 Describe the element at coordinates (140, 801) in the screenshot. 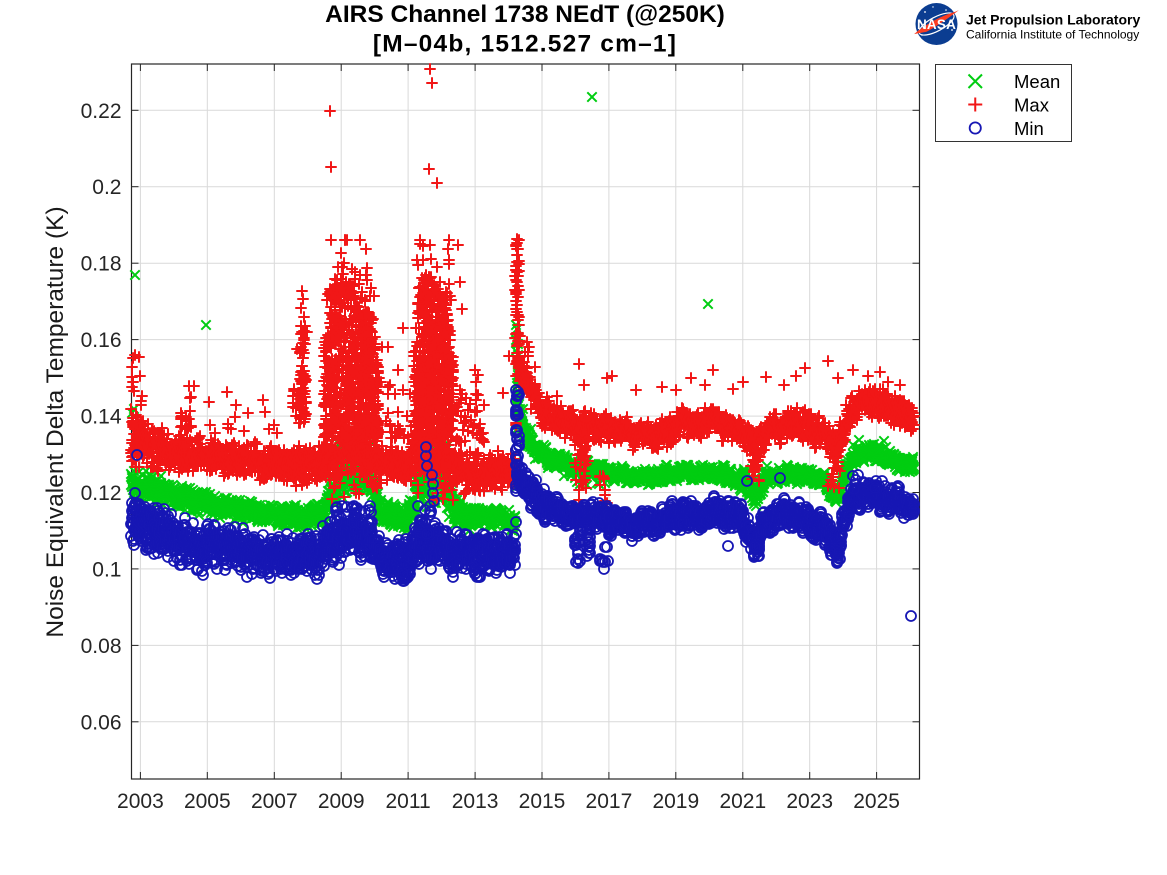

I see `svg-text: 2003` at that location.